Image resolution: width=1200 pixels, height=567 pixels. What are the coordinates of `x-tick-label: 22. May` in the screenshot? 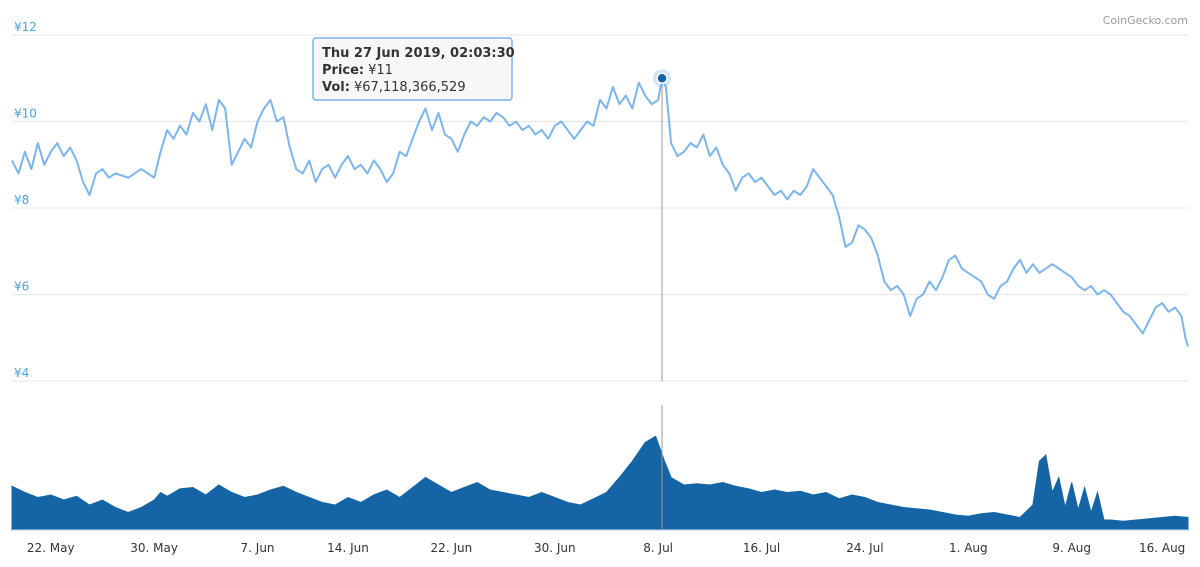 It's located at (51, 548).